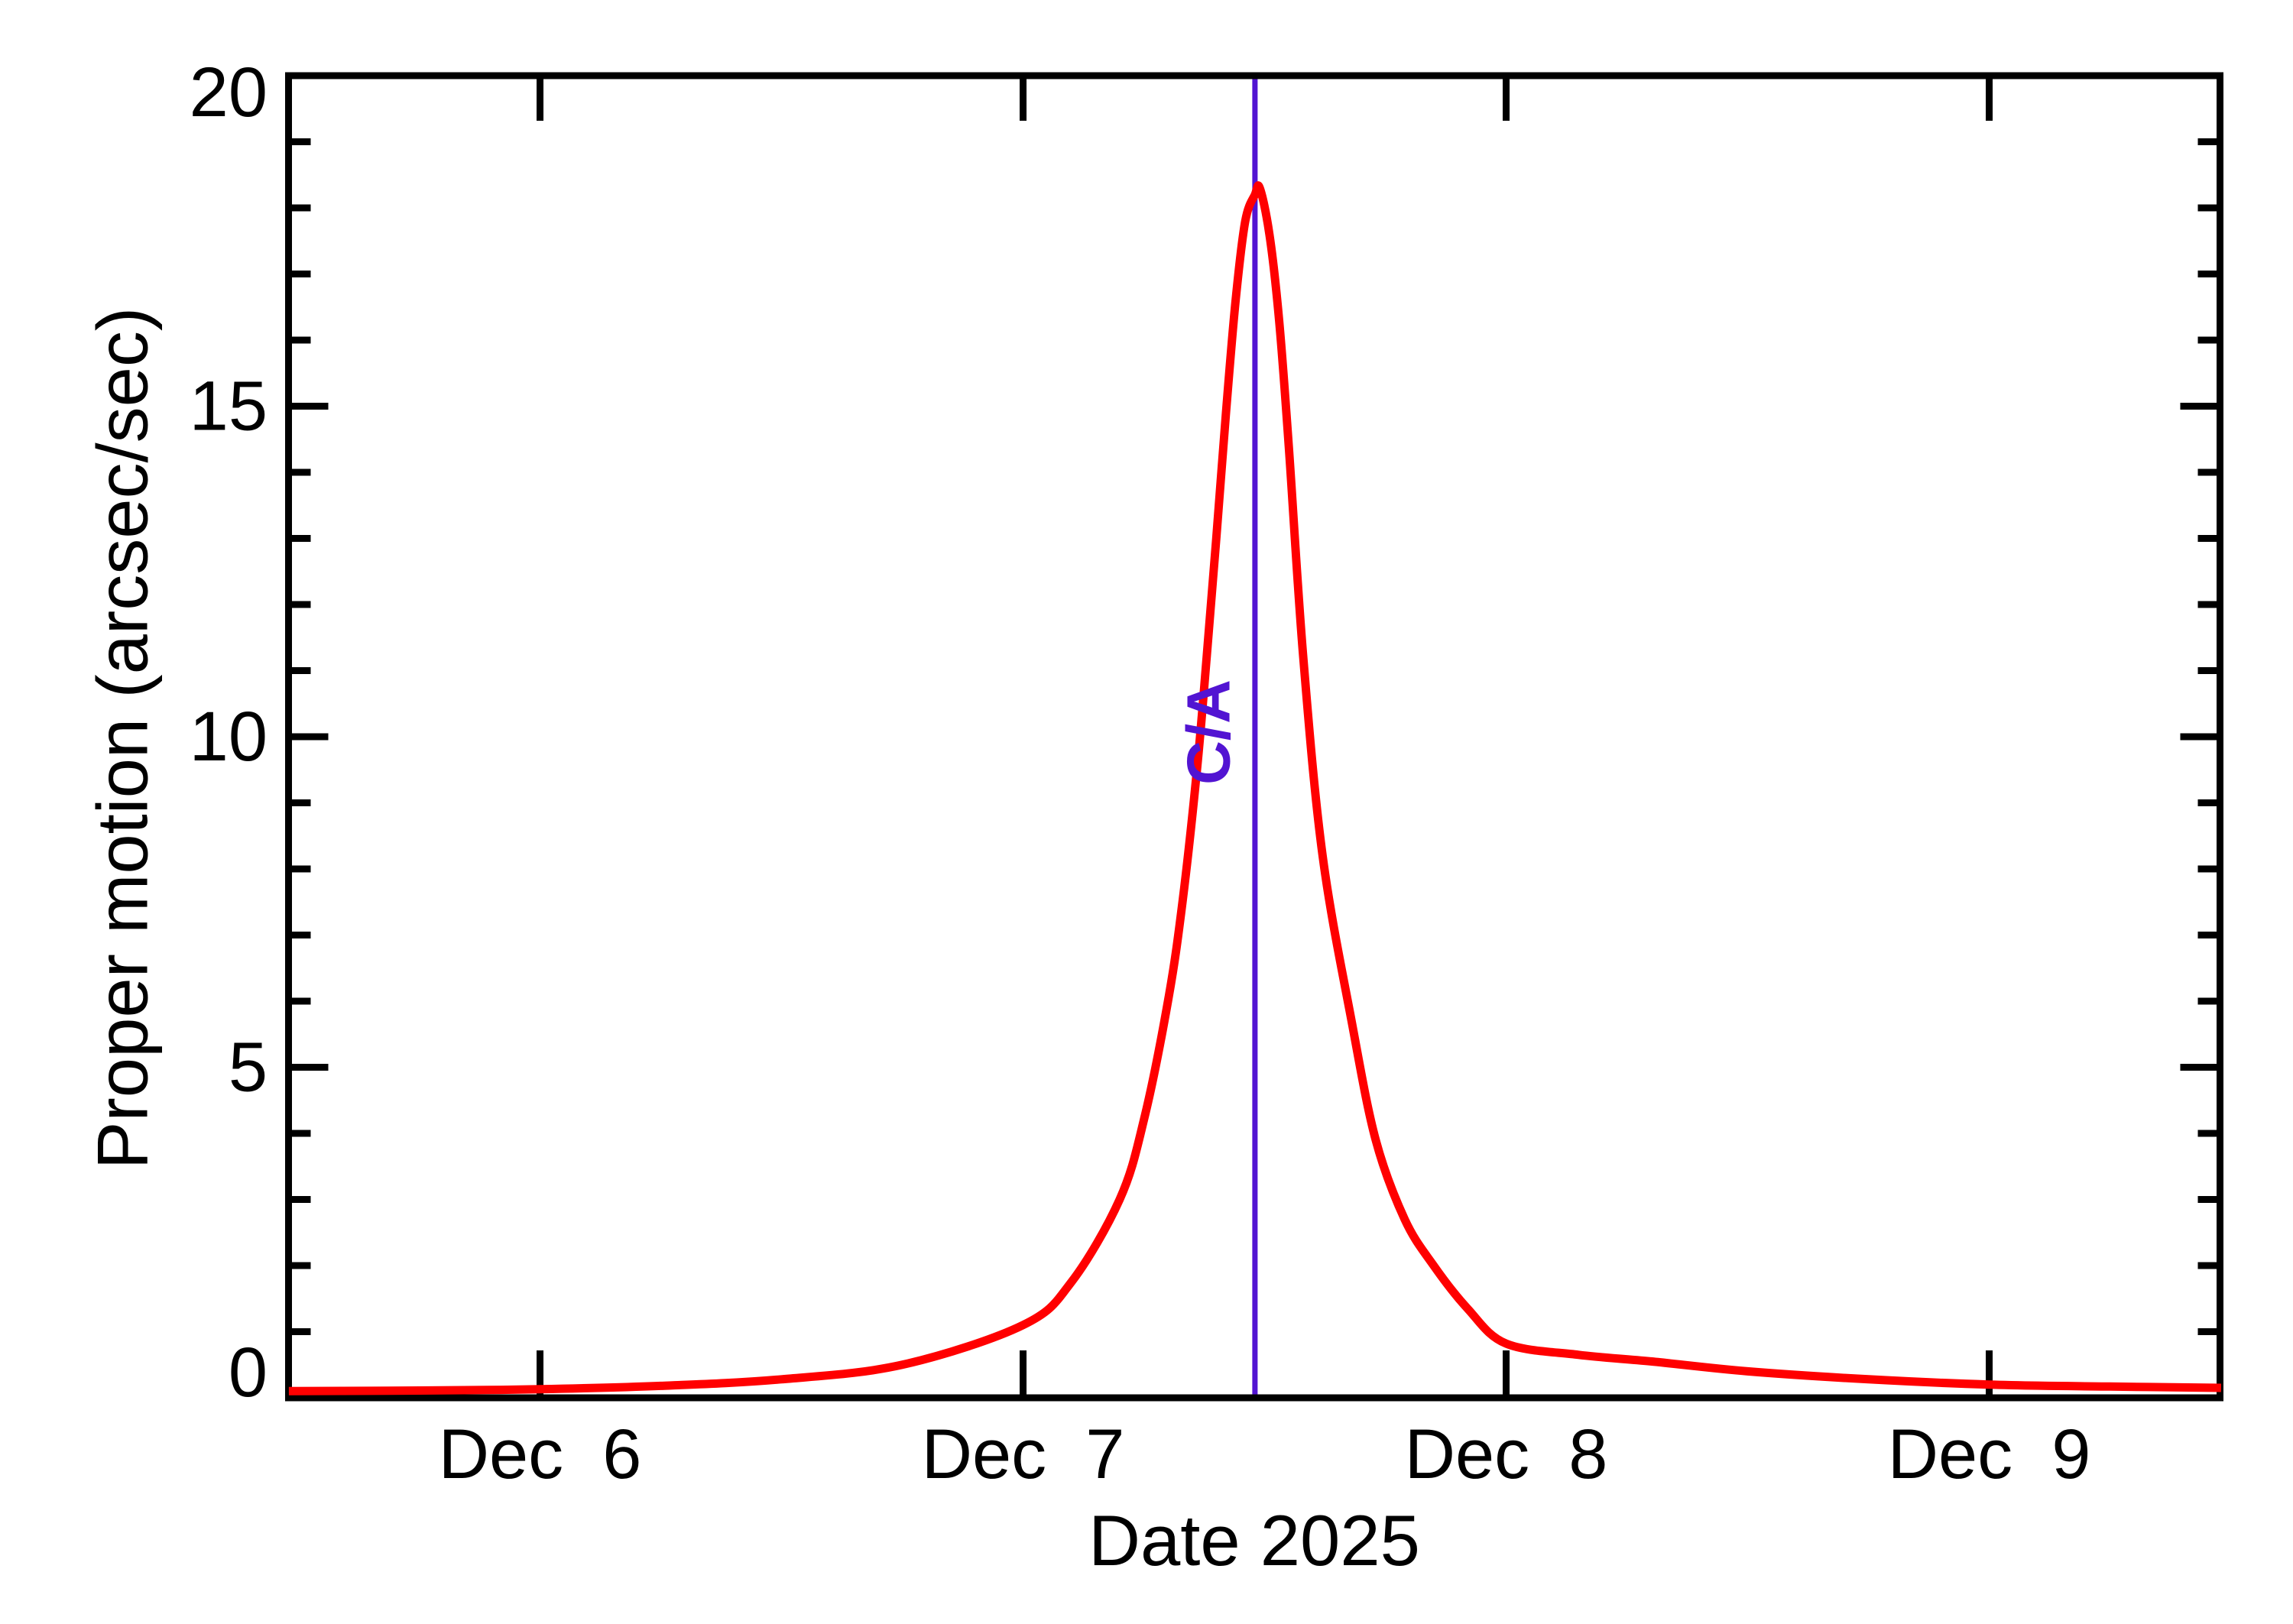  I want to click on y-tick-label: 15, so click(229, 407).